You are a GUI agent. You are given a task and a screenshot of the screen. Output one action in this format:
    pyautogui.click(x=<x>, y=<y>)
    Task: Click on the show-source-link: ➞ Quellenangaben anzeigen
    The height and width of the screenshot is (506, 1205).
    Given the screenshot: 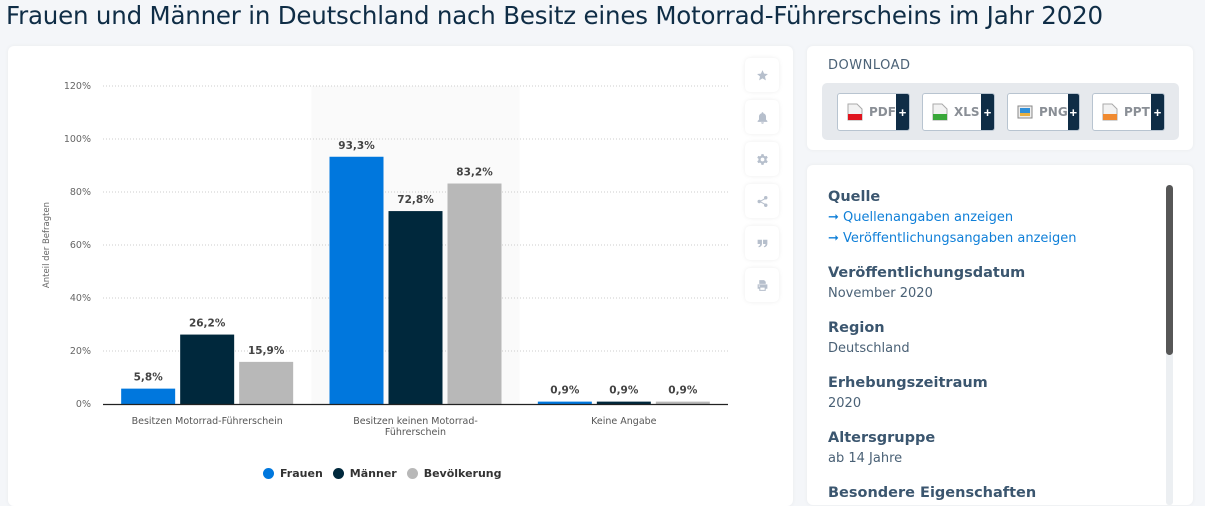 What is the action you would take?
    pyautogui.click(x=952, y=217)
    